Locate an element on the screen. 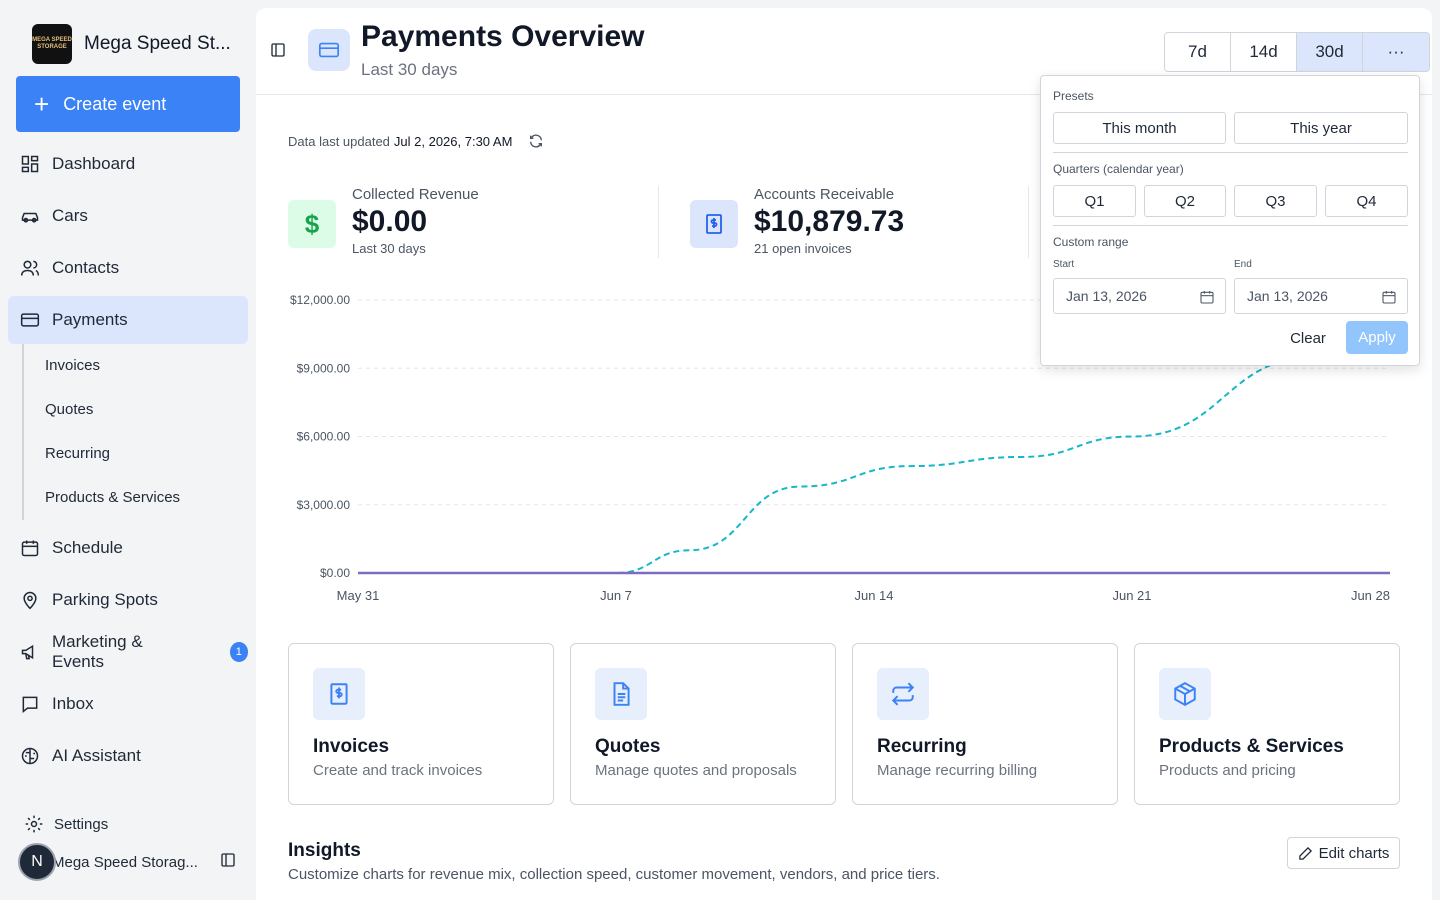  pencil-icon is located at coordinates (1305, 853).